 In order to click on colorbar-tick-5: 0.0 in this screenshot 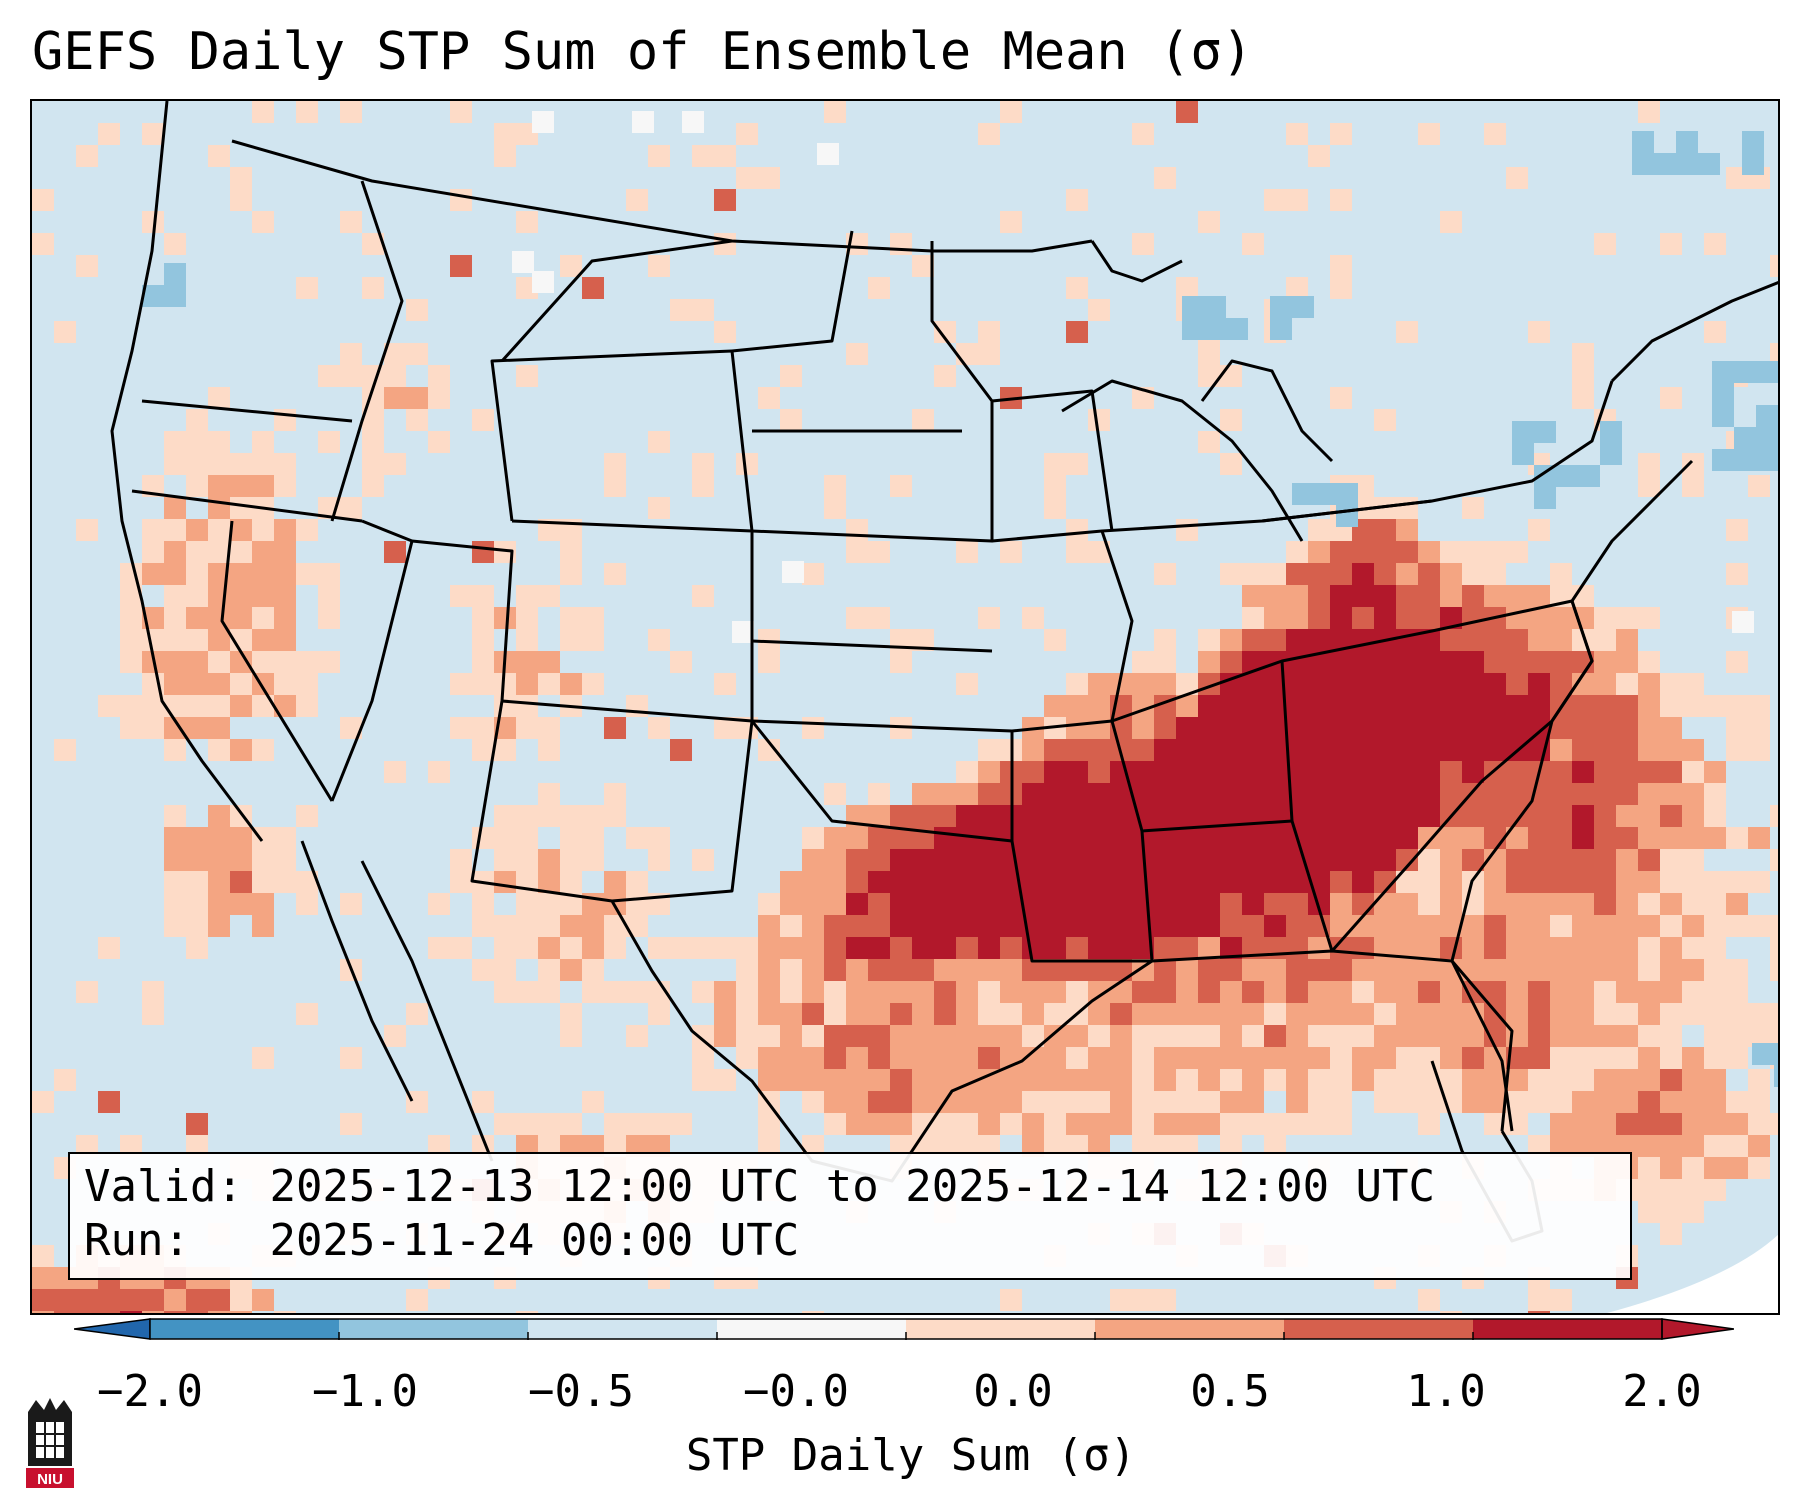, I will do `click(1013, 1391)`.